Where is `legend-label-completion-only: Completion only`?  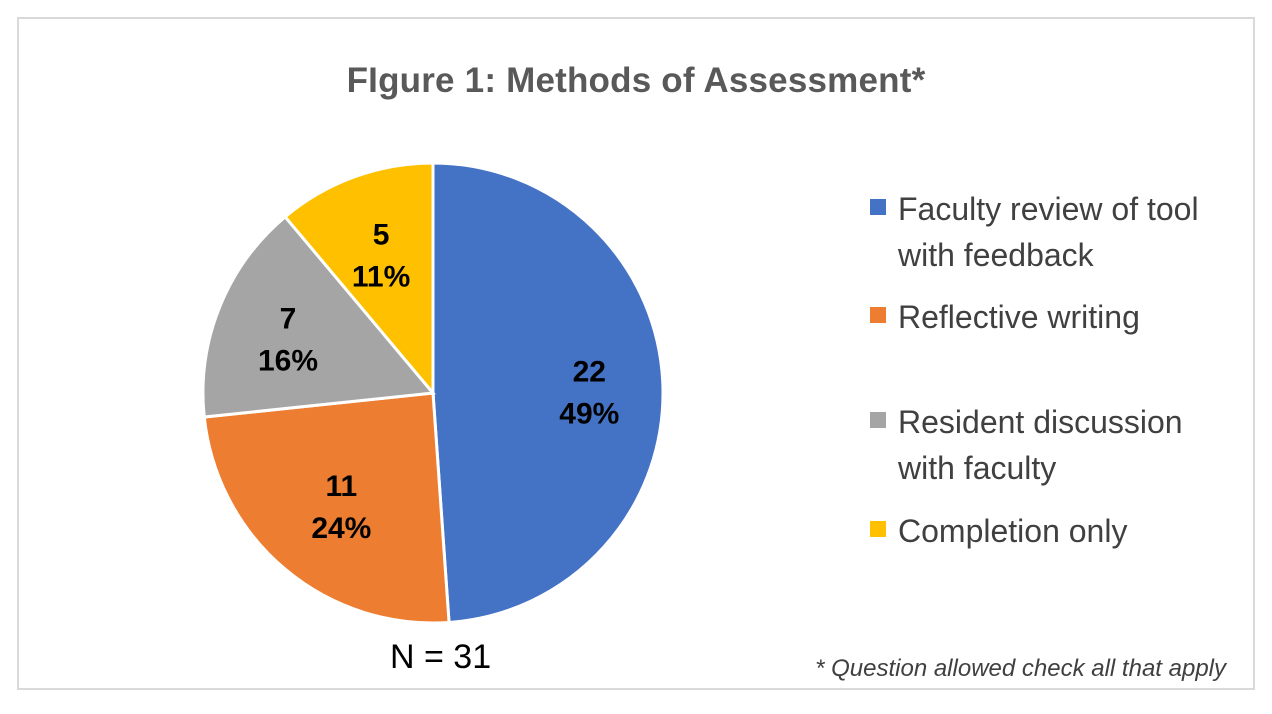
legend-label-completion-only: Completion only is located at coordinates (1013, 531).